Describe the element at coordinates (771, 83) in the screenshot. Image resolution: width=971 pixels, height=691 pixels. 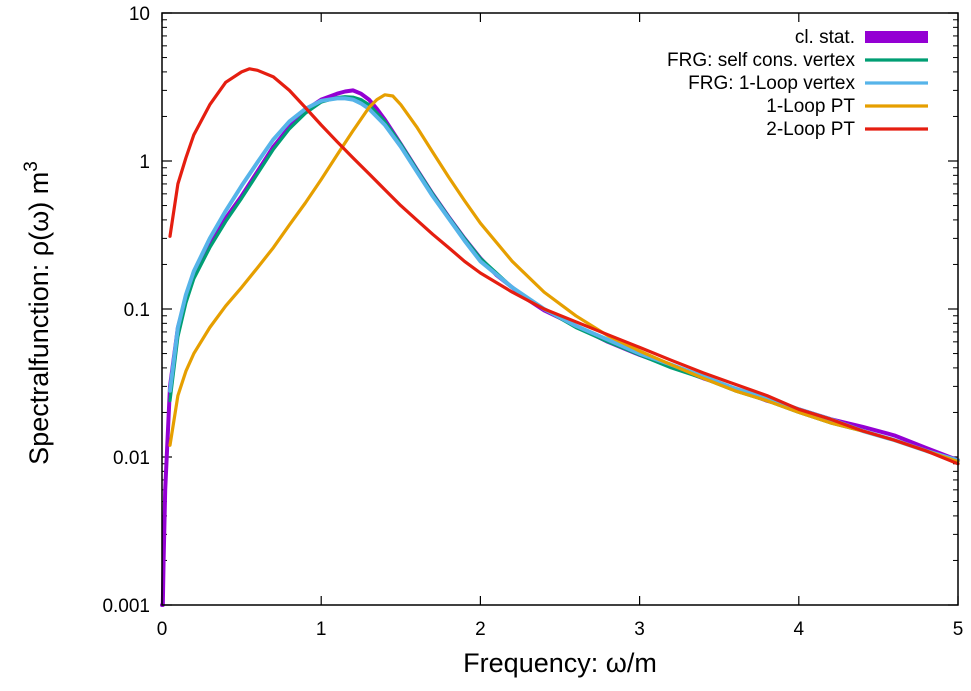
I see `legend-label: FRG: 1-Loop vertex` at that location.